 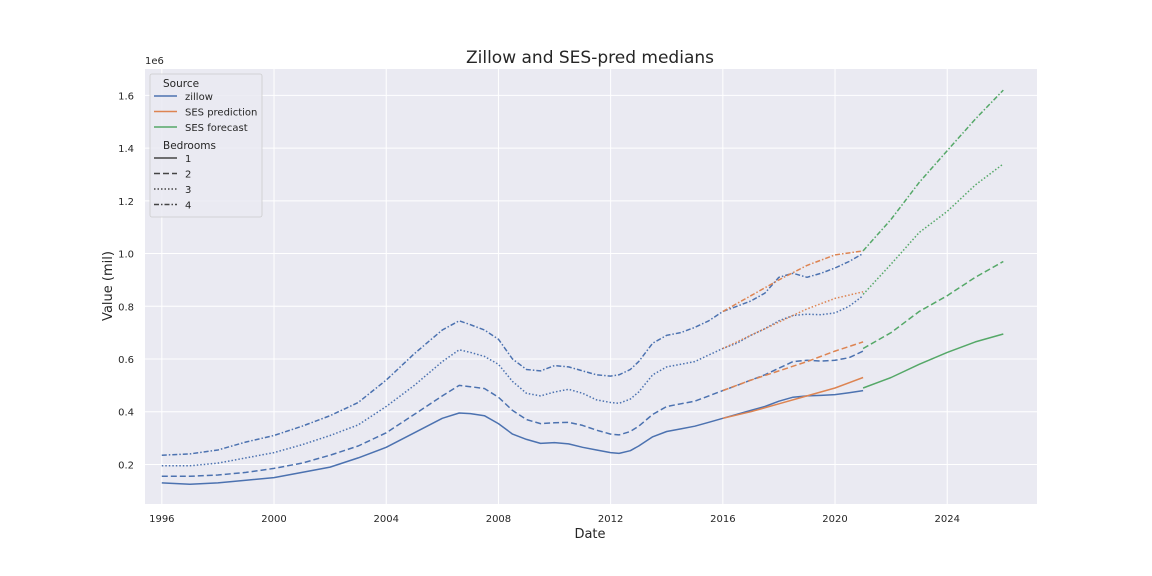 I want to click on series-line-ses-prediction-3br, so click(x=793, y=320).